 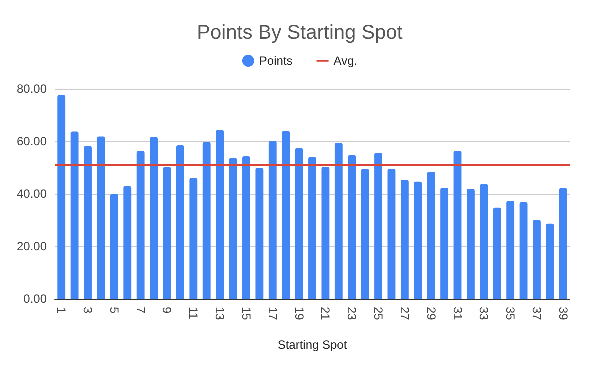 I want to click on x-tick-label: 33, so click(x=484, y=314).